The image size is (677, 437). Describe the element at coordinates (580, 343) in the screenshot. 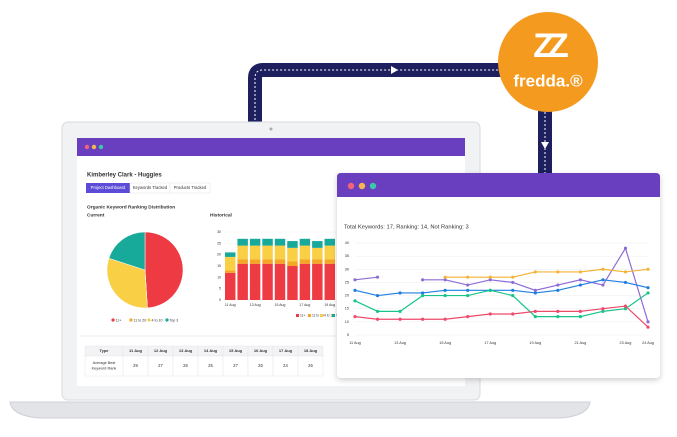

I see `x-tick-label: 21 Aug` at that location.